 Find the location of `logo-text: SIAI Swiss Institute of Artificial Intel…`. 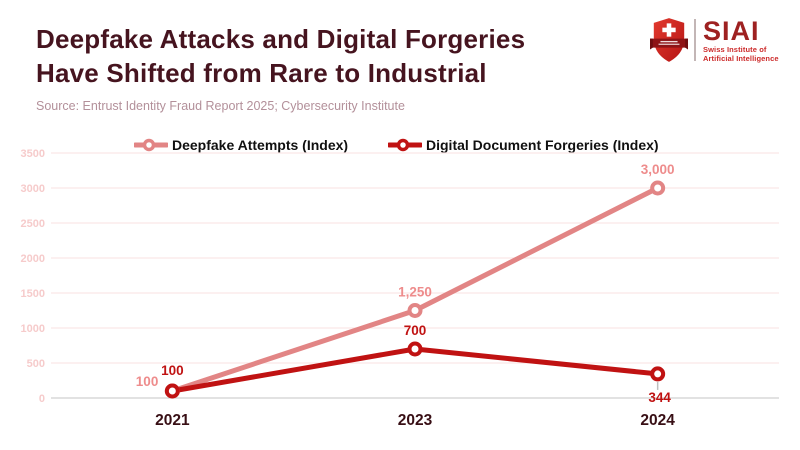

logo-text: SIAI Swiss Institute of Artificial Intel… is located at coordinates (741, 39).